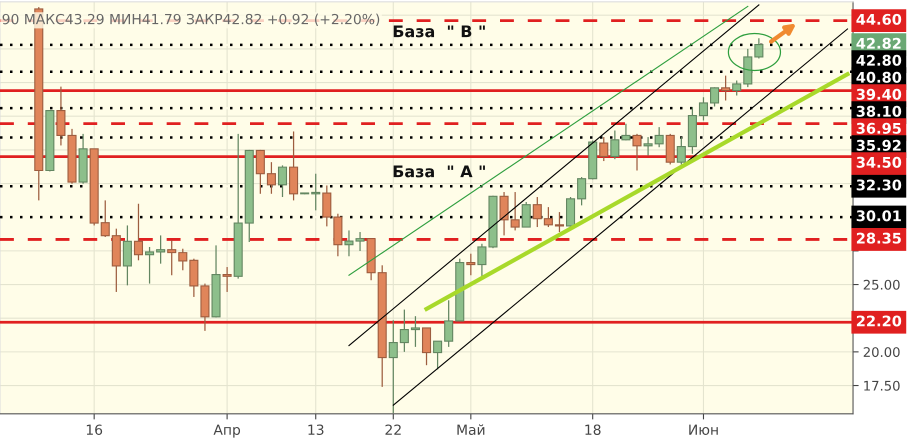  I want to click on ref-line-label: 42.80, so click(879, 60).